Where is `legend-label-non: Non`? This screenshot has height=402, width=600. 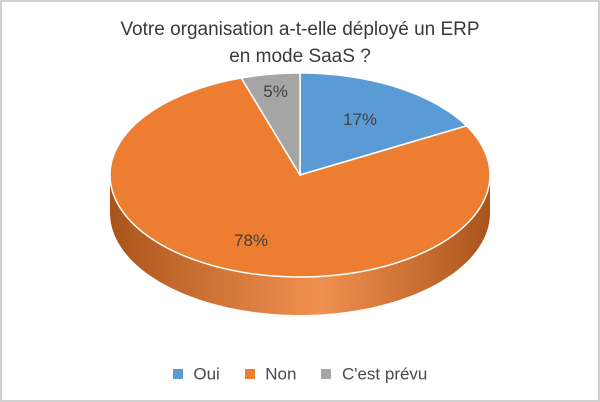 legend-label-non: Non is located at coordinates (281, 374).